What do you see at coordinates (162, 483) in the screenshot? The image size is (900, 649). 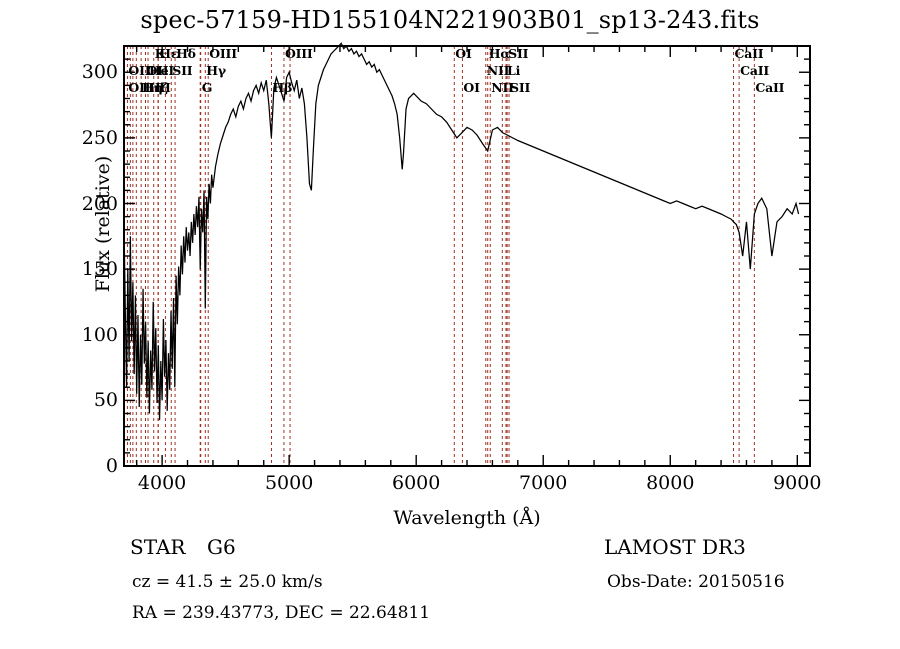 I see `x-tick-label: 4000` at bounding box center [162, 483].